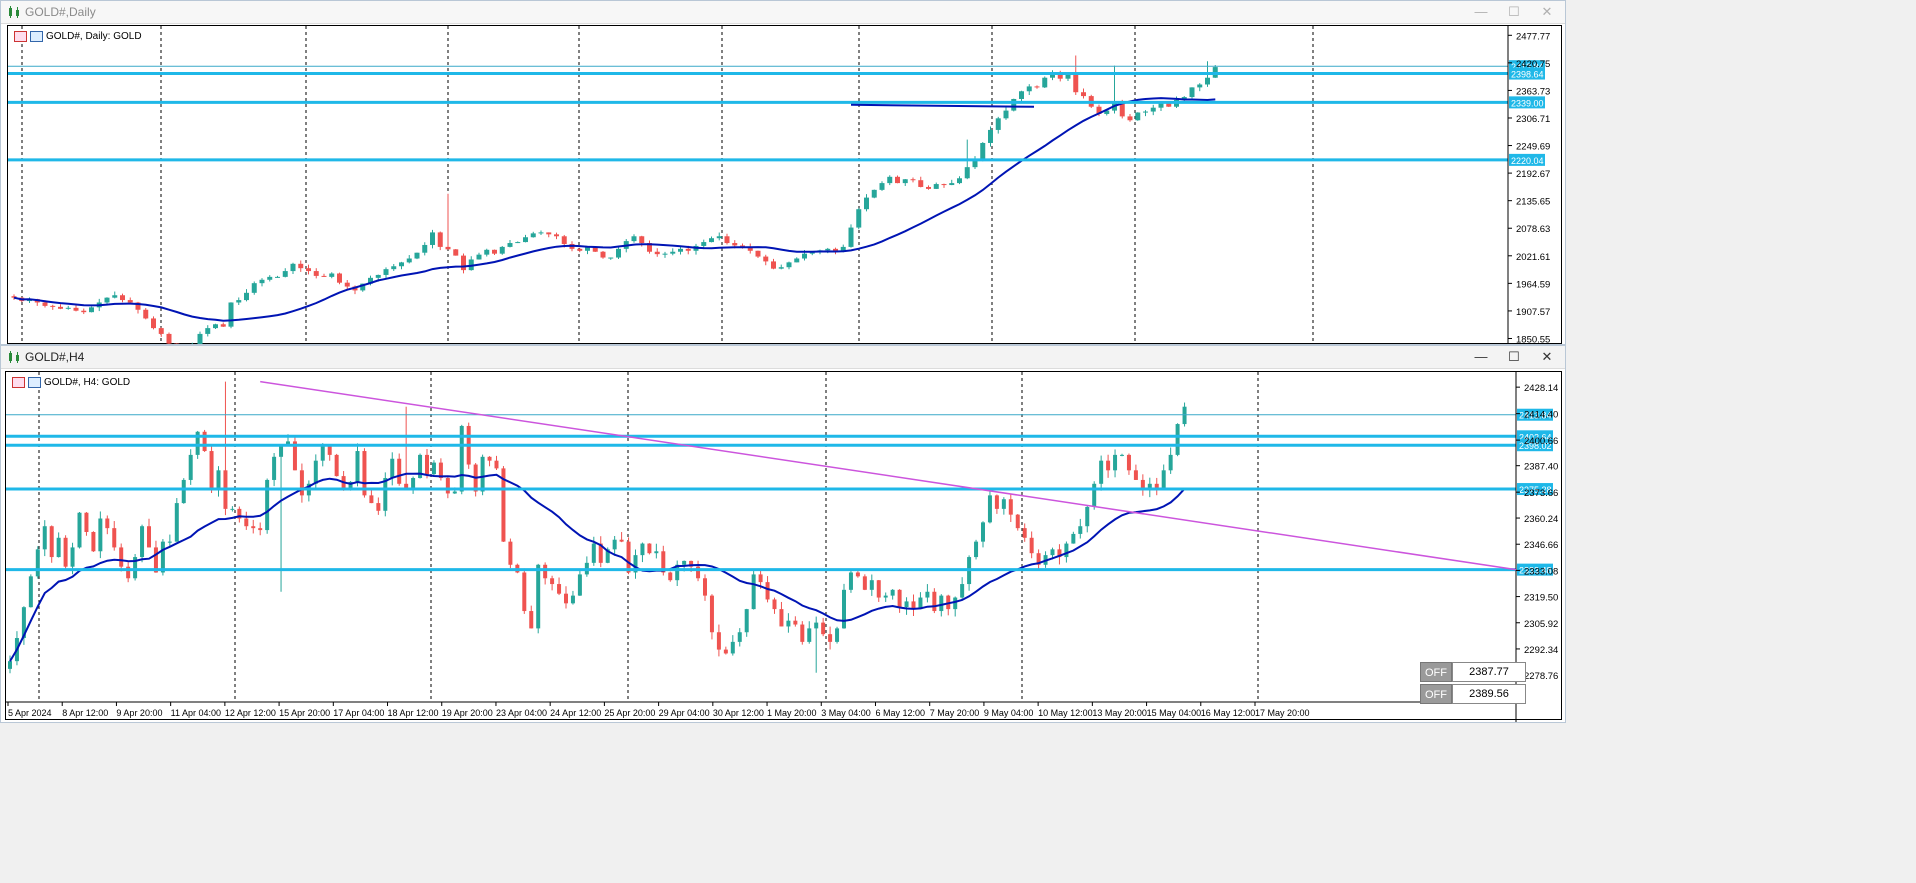 This screenshot has height=883, width=1916. Describe the element at coordinates (1527, 75) in the screenshot. I see `price-level-label: 2398.64` at that location.